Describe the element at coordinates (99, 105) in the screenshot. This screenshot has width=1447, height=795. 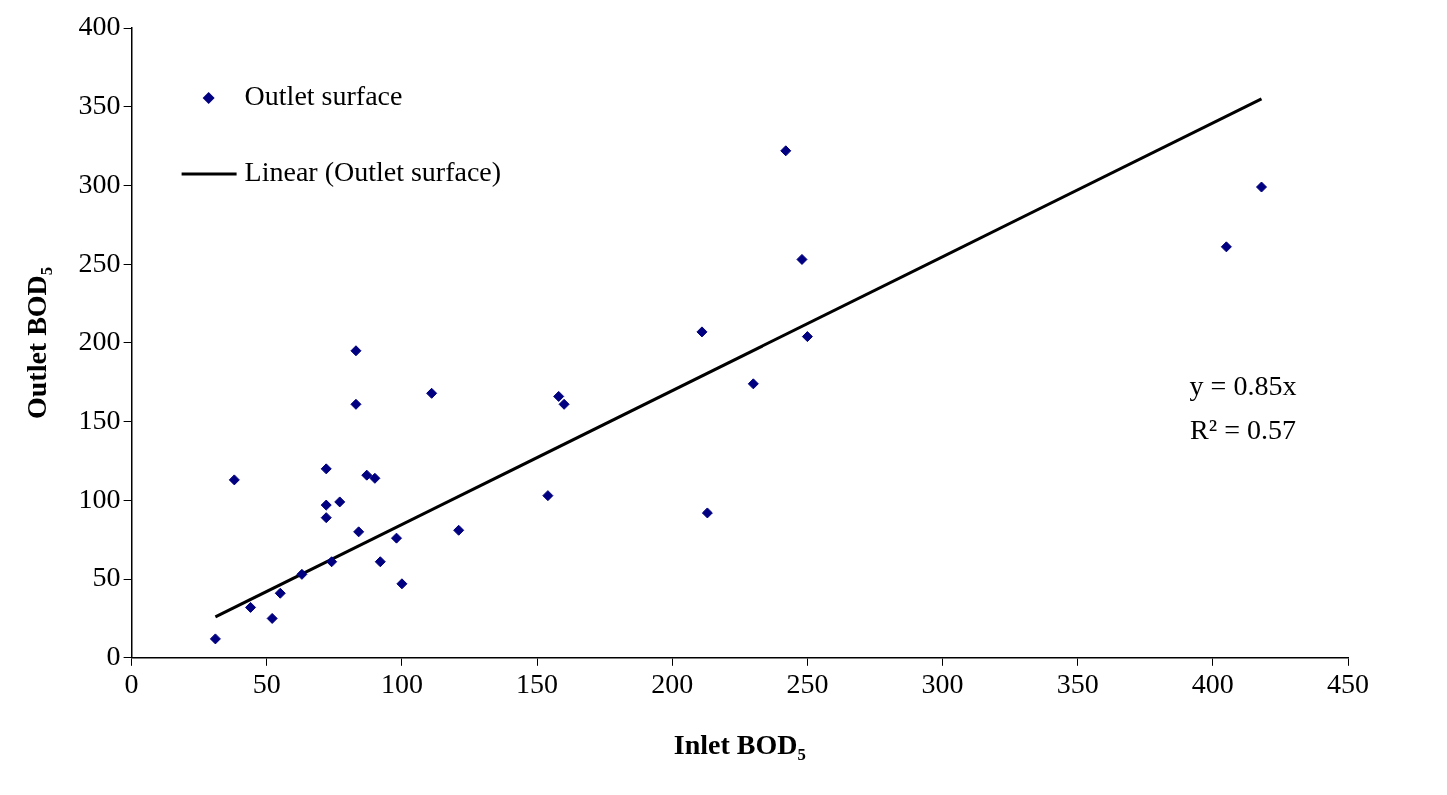
I see `y-tick-label: 350` at that location.